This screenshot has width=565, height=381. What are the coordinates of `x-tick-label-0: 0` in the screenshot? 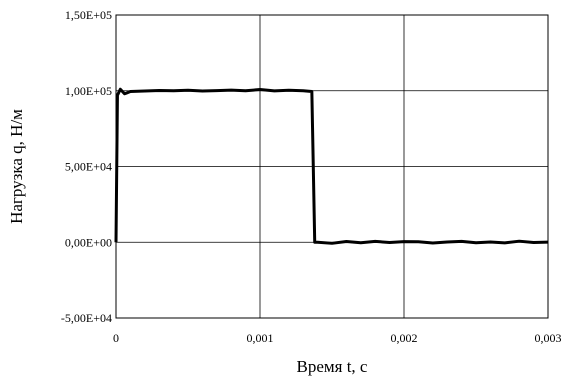 It's located at (116, 338).